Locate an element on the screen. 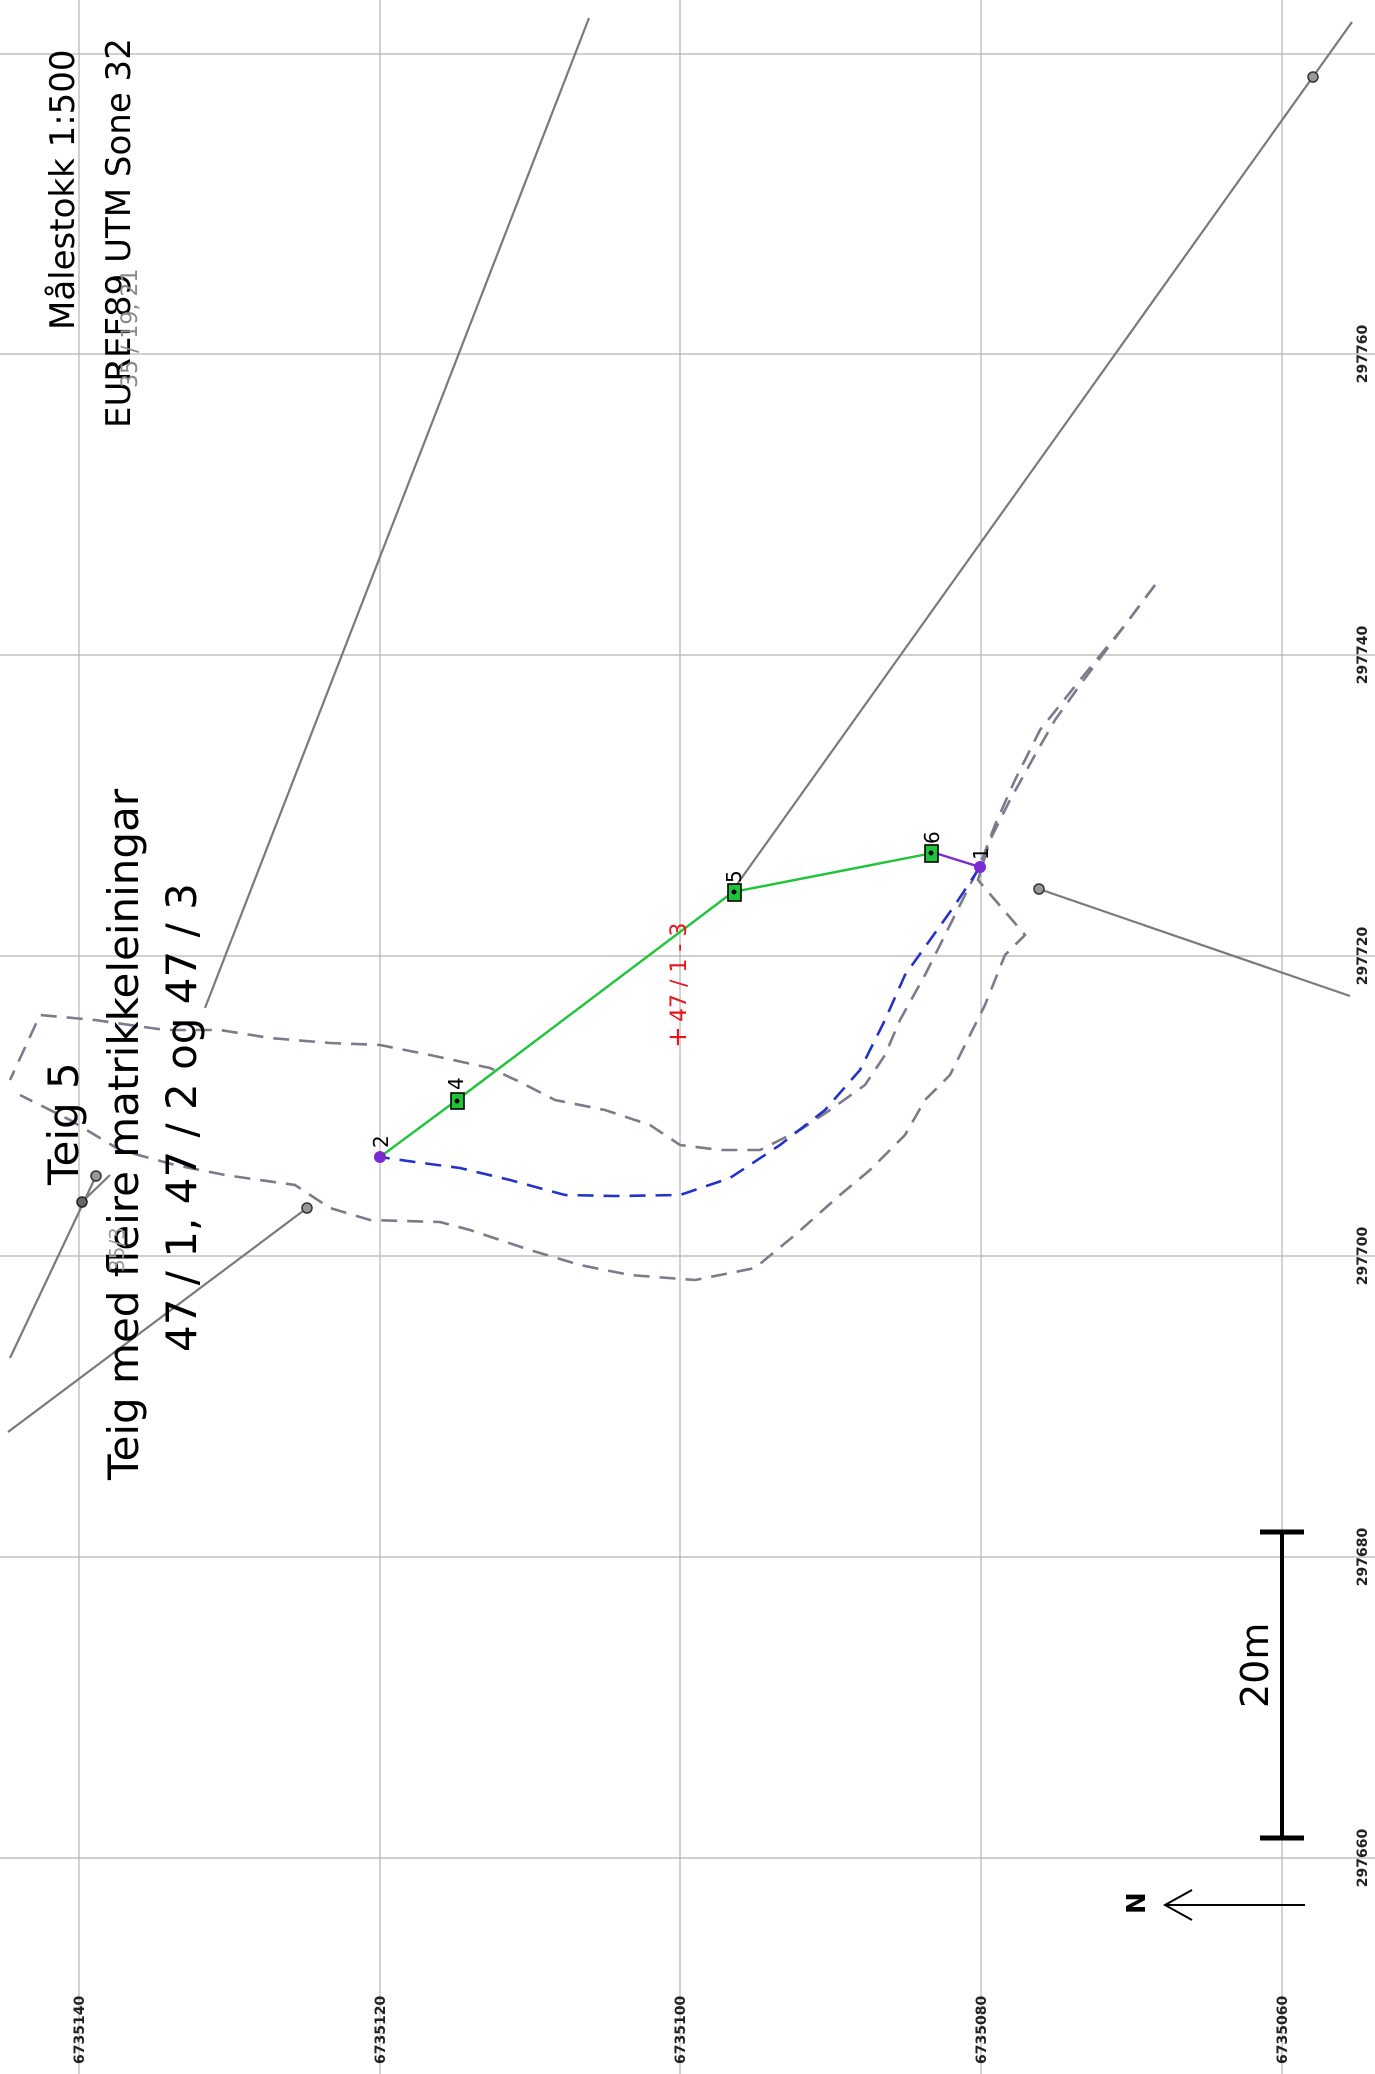  parcel-plus-icon: + is located at coordinates (678, 1037).